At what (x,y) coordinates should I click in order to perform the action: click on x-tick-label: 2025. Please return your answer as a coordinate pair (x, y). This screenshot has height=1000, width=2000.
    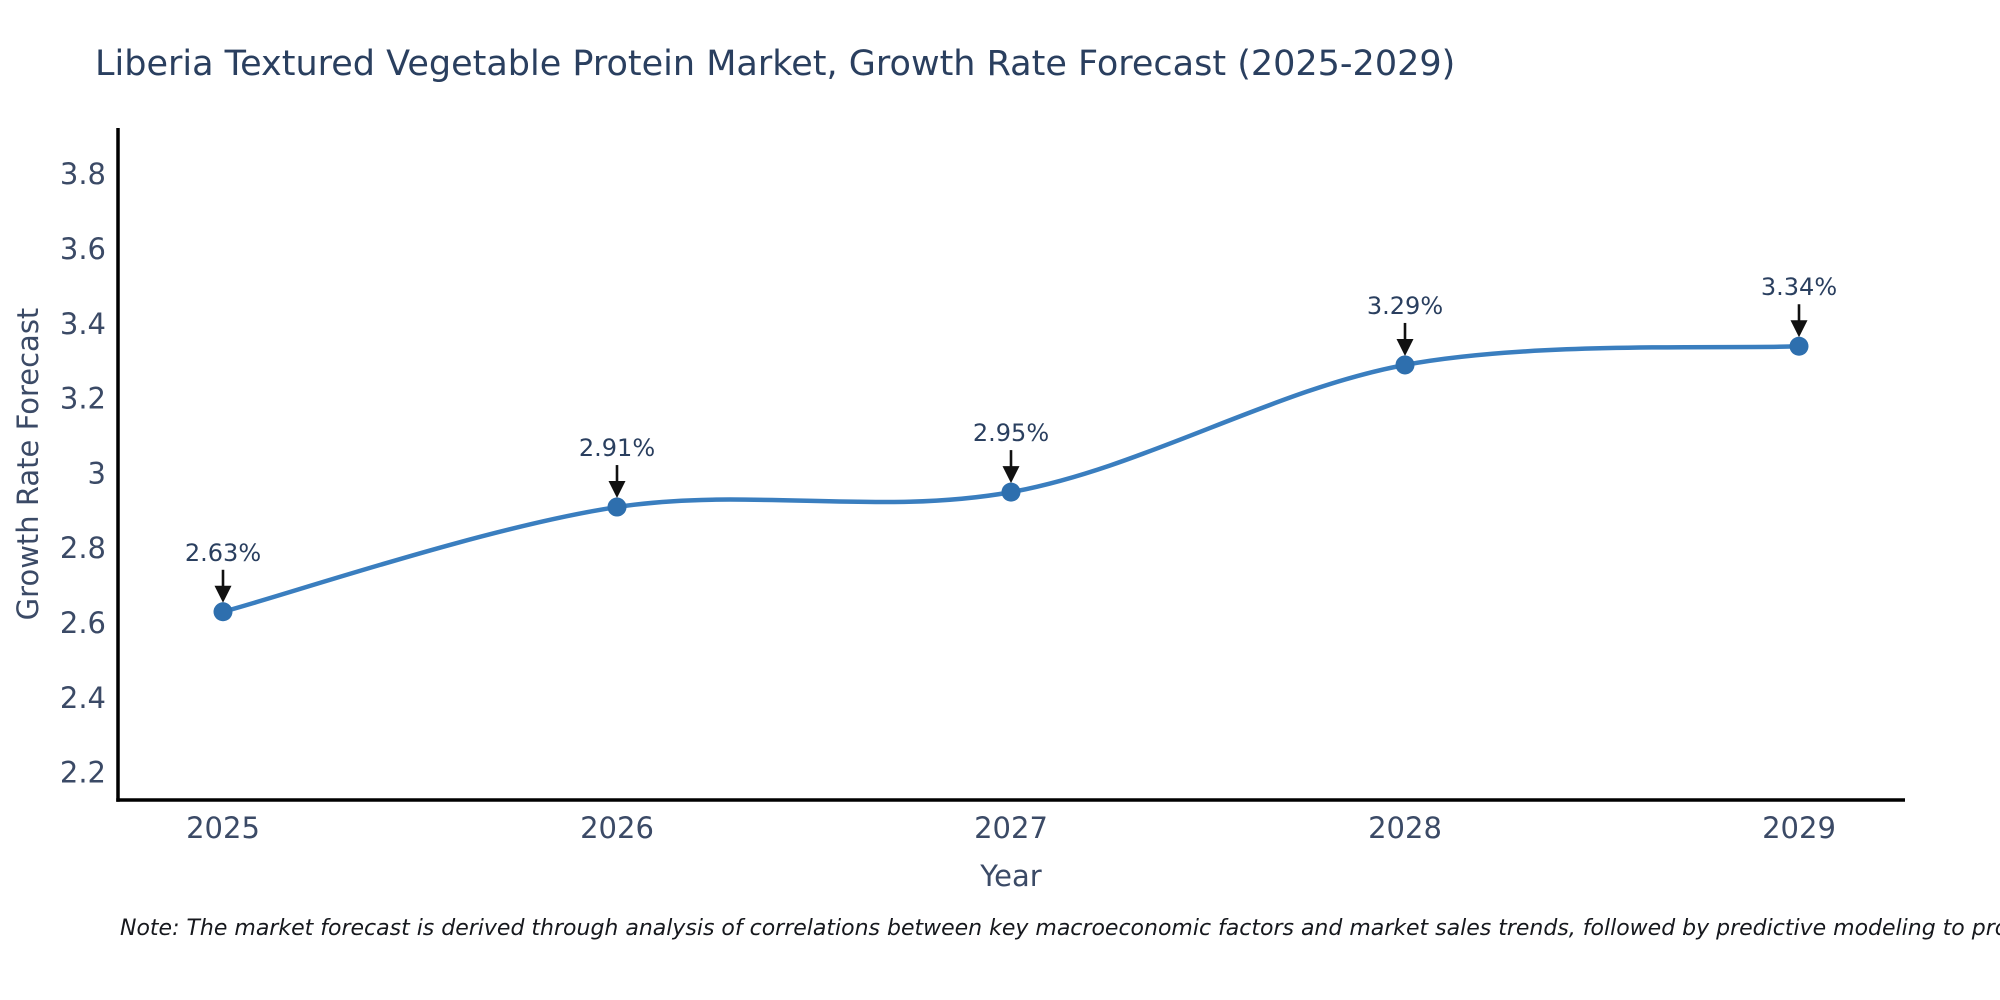
    Looking at the image, I should click on (223, 828).